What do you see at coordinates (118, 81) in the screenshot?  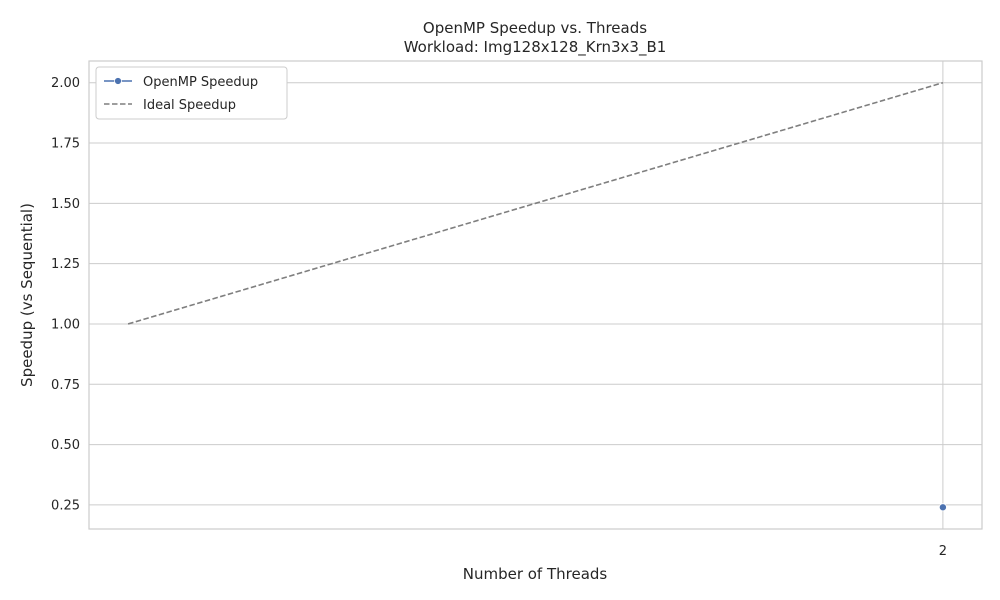 I see `legend-openmp-marker` at bounding box center [118, 81].